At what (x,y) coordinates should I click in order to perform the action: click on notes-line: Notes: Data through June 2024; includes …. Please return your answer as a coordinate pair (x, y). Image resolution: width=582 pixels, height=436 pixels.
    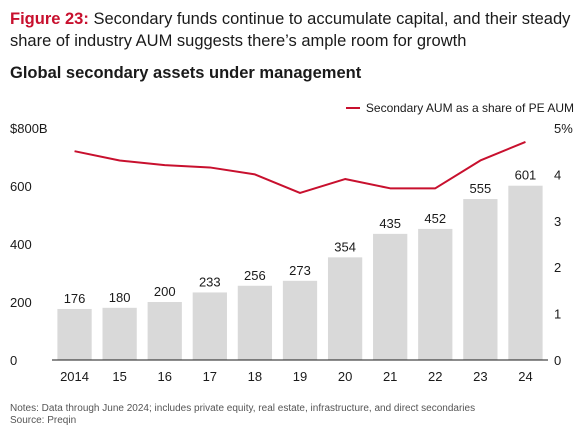
    Looking at the image, I should click on (243, 408).